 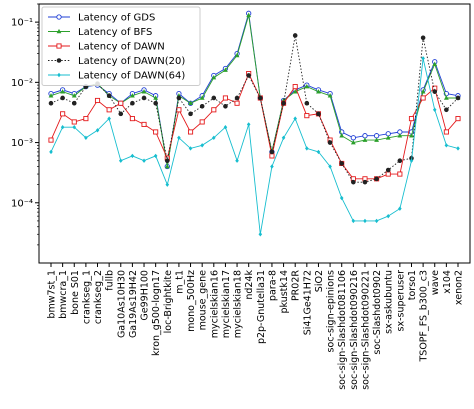 I want to click on x-tick-label: m_t1, so click(x=179, y=282).